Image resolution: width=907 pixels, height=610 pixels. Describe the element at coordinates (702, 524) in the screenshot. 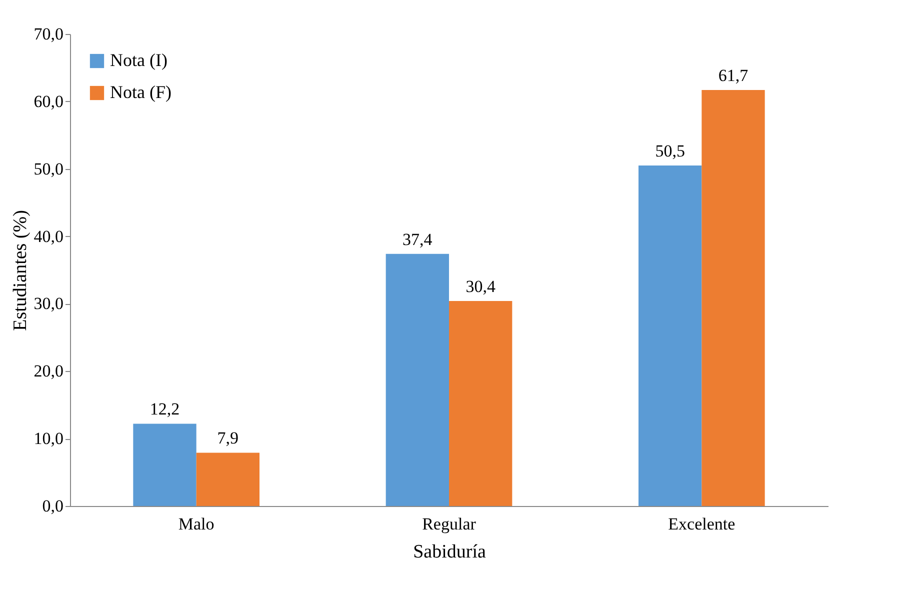

I see `x-tick-label: Excelente` at that location.